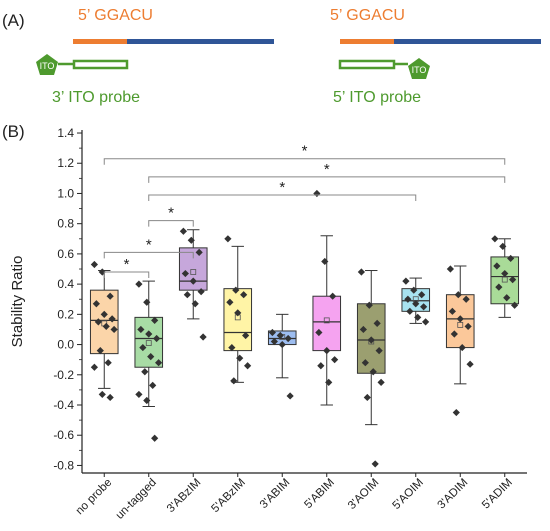  I want to click on y-tick-label: 0.2, so click(65, 314).